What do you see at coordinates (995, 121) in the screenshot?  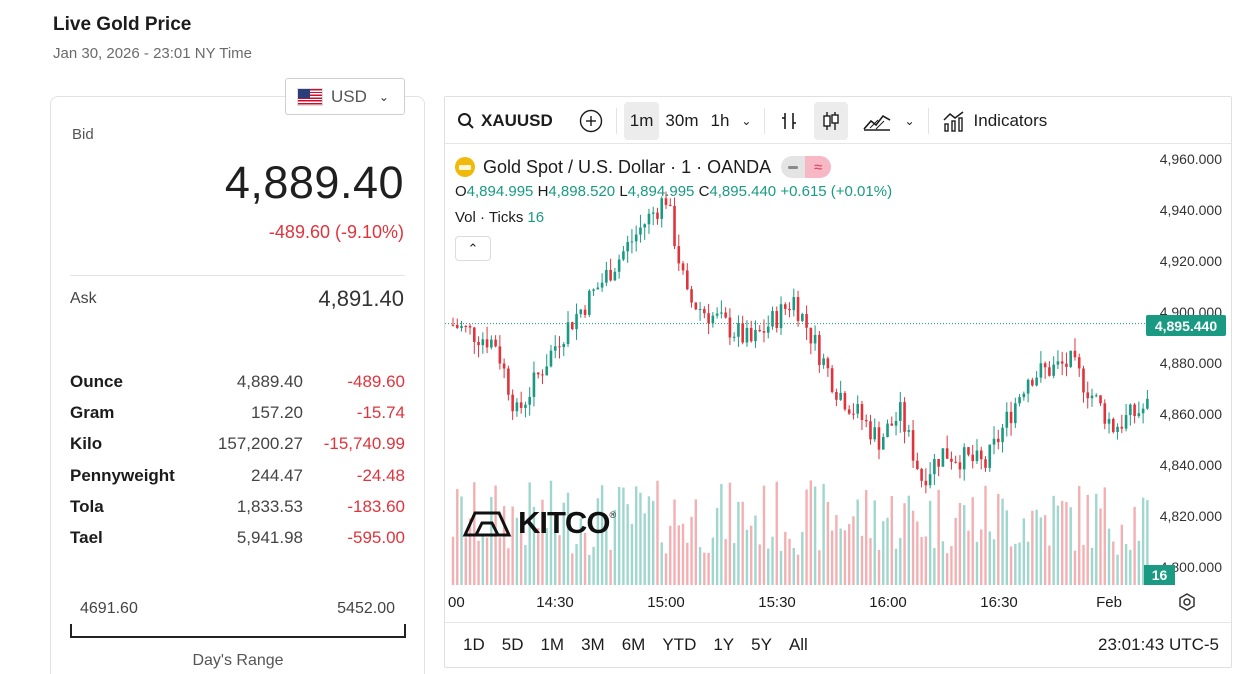 I see `indicators-button: Indicators` at bounding box center [995, 121].